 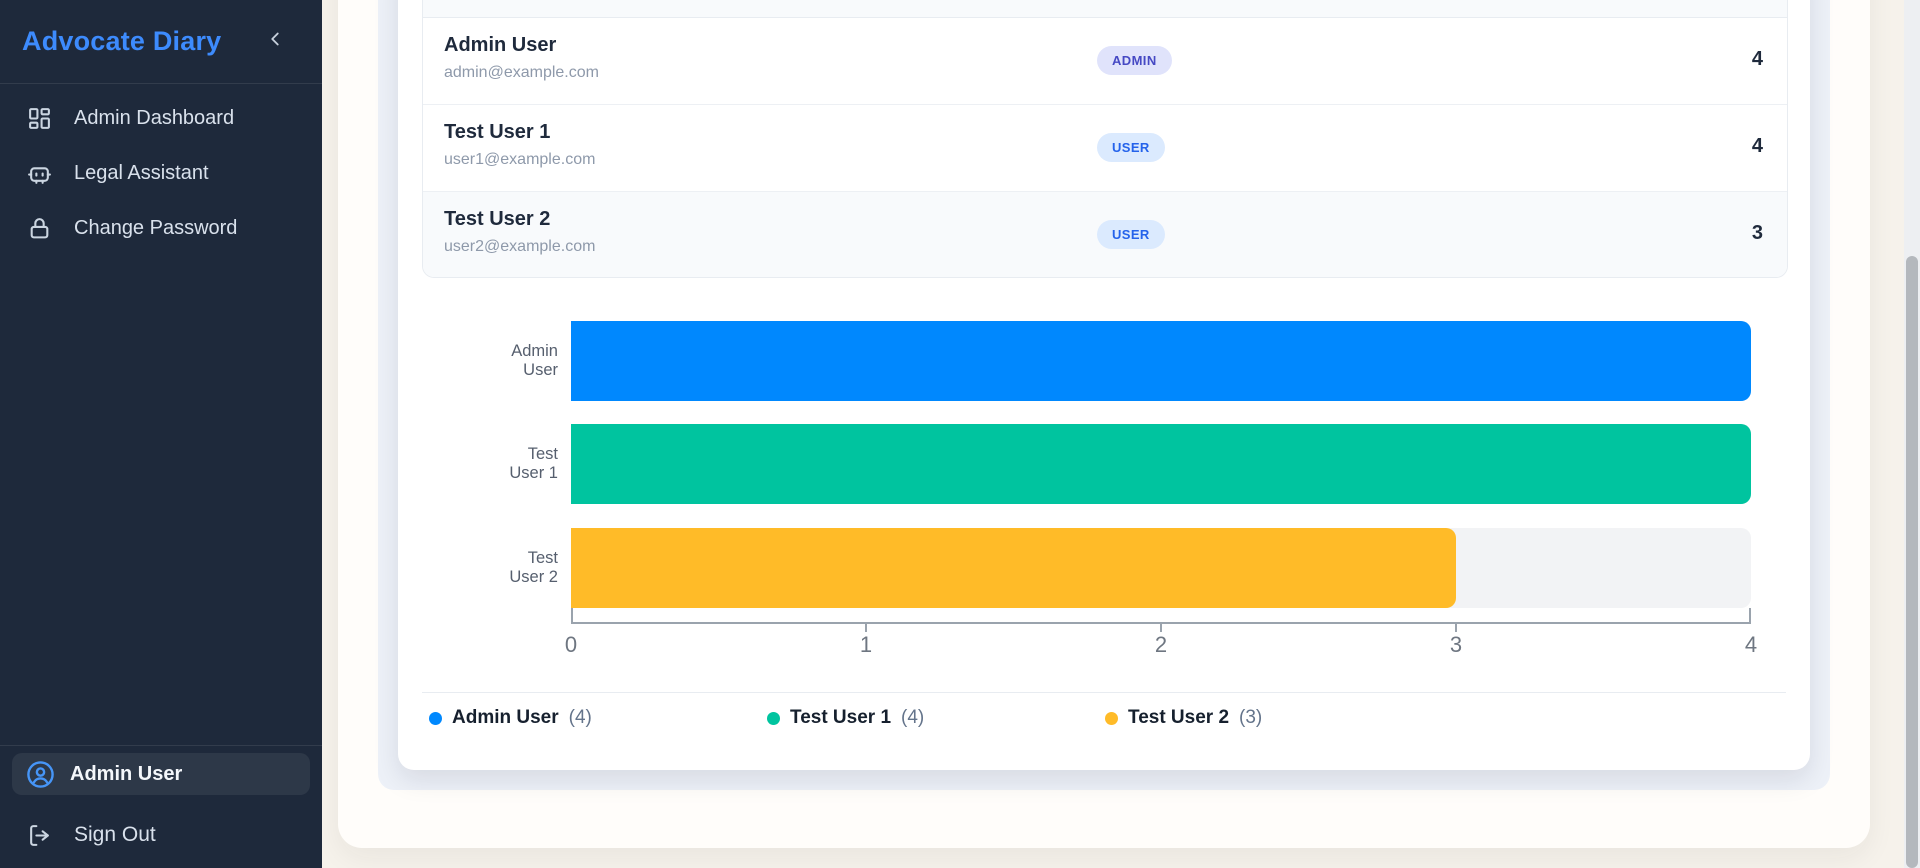 I want to click on sidebar-item-label: Admin Dashboard, so click(x=154, y=118).